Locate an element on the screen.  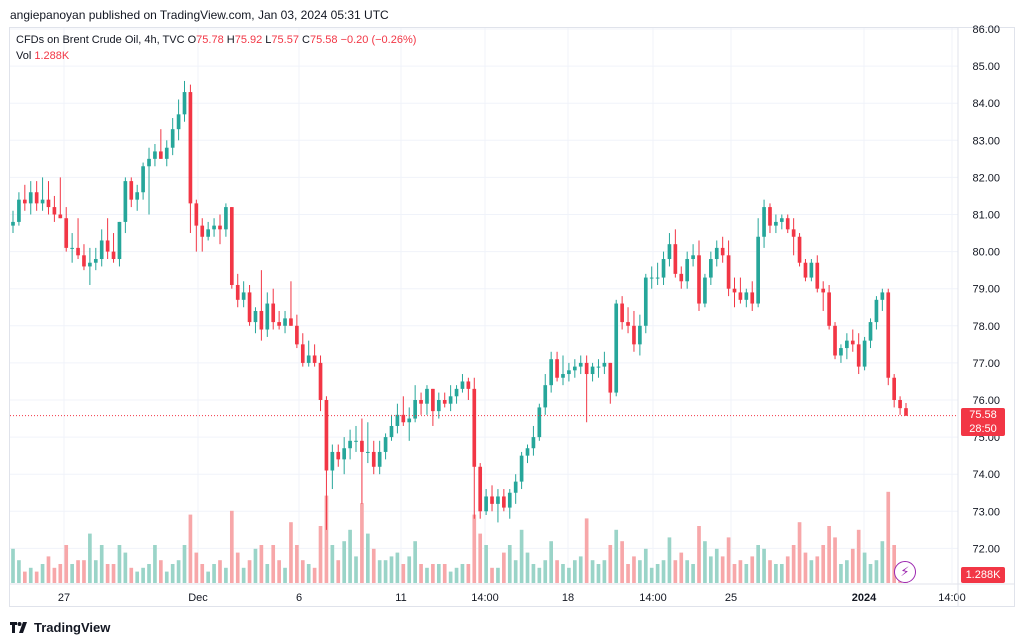
x-tick-label: 14:00 is located at coordinates (653, 598).